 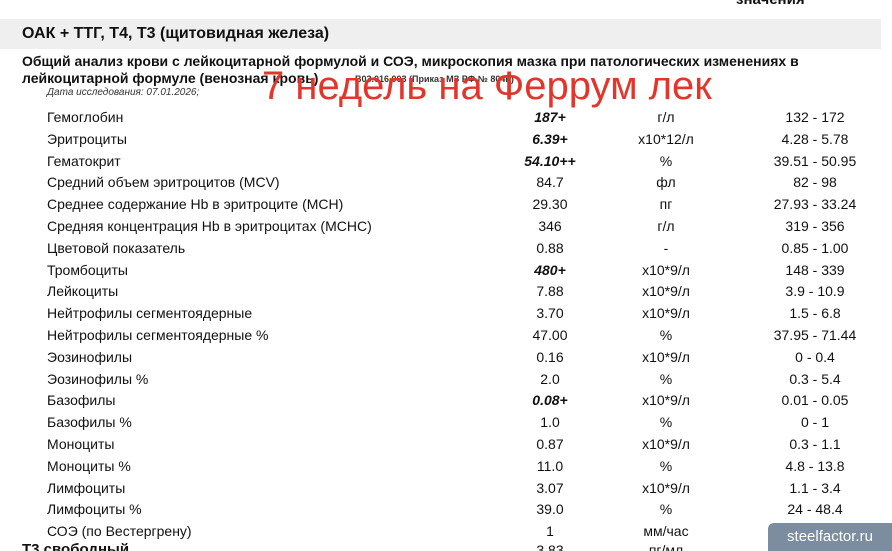 What do you see at coordinates (550, 160) in the screenshot?
I see `test-value: 54.10++` at bounding box center [550, 160].